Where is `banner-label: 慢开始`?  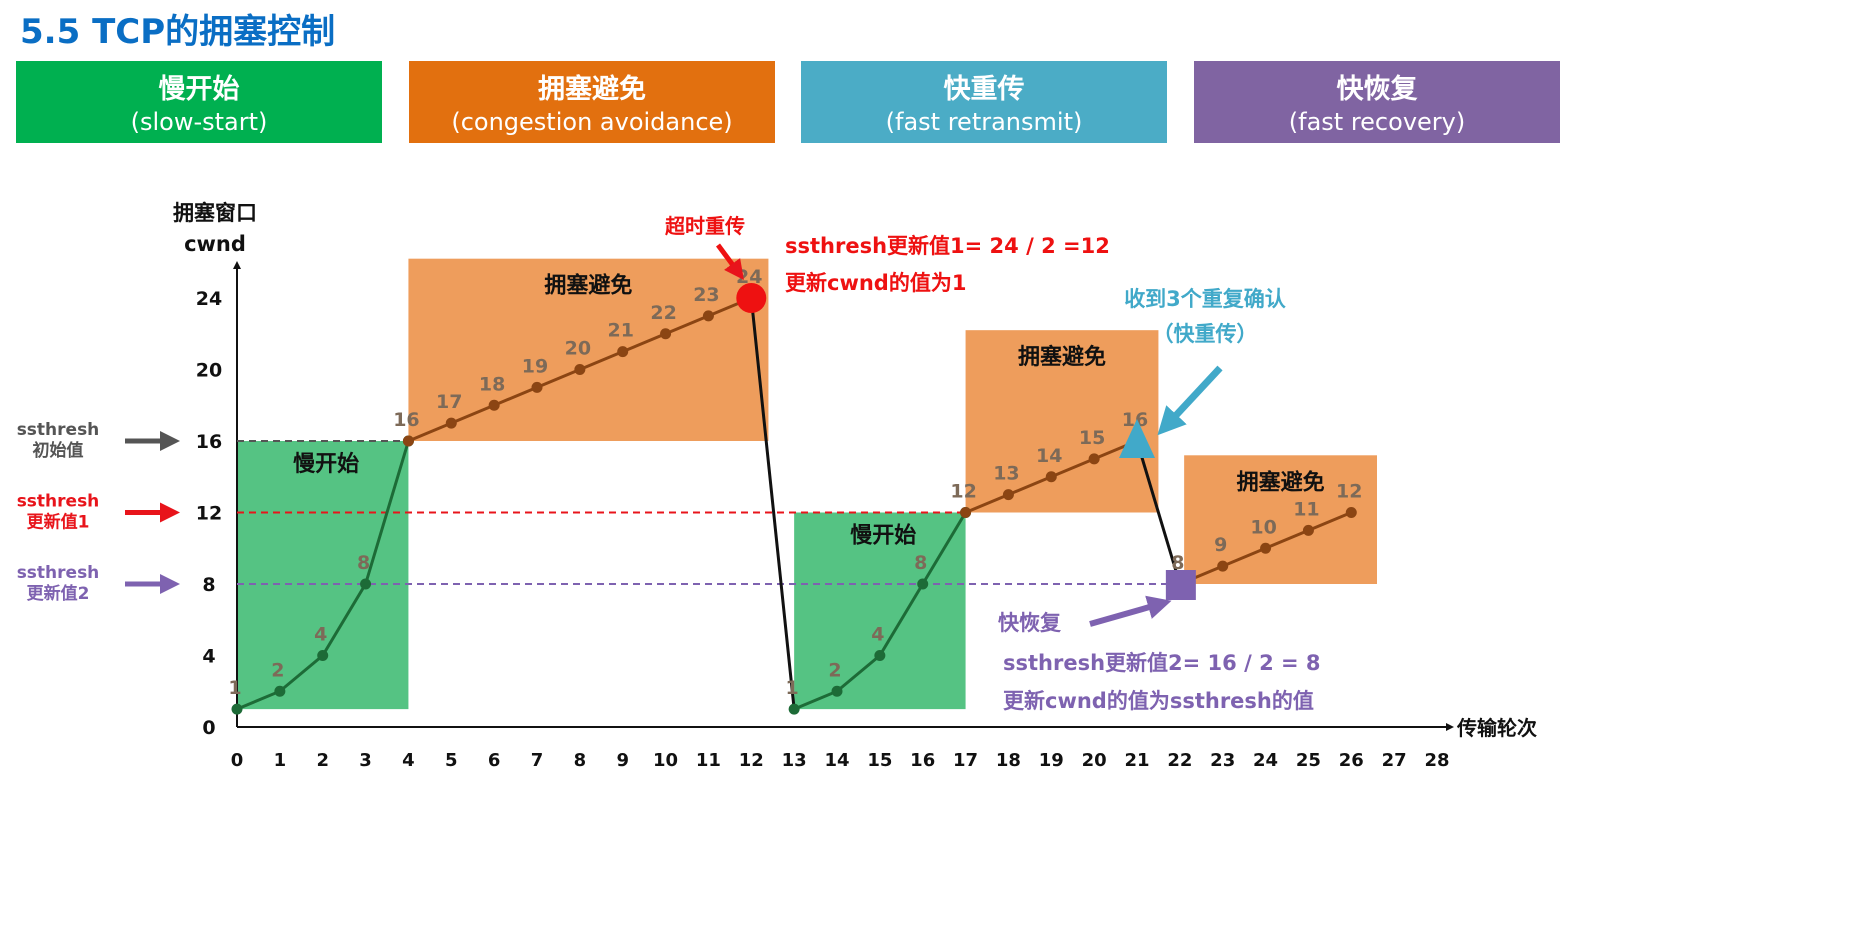
banner-label: 慢开始 is located at coordinates (199, 89).